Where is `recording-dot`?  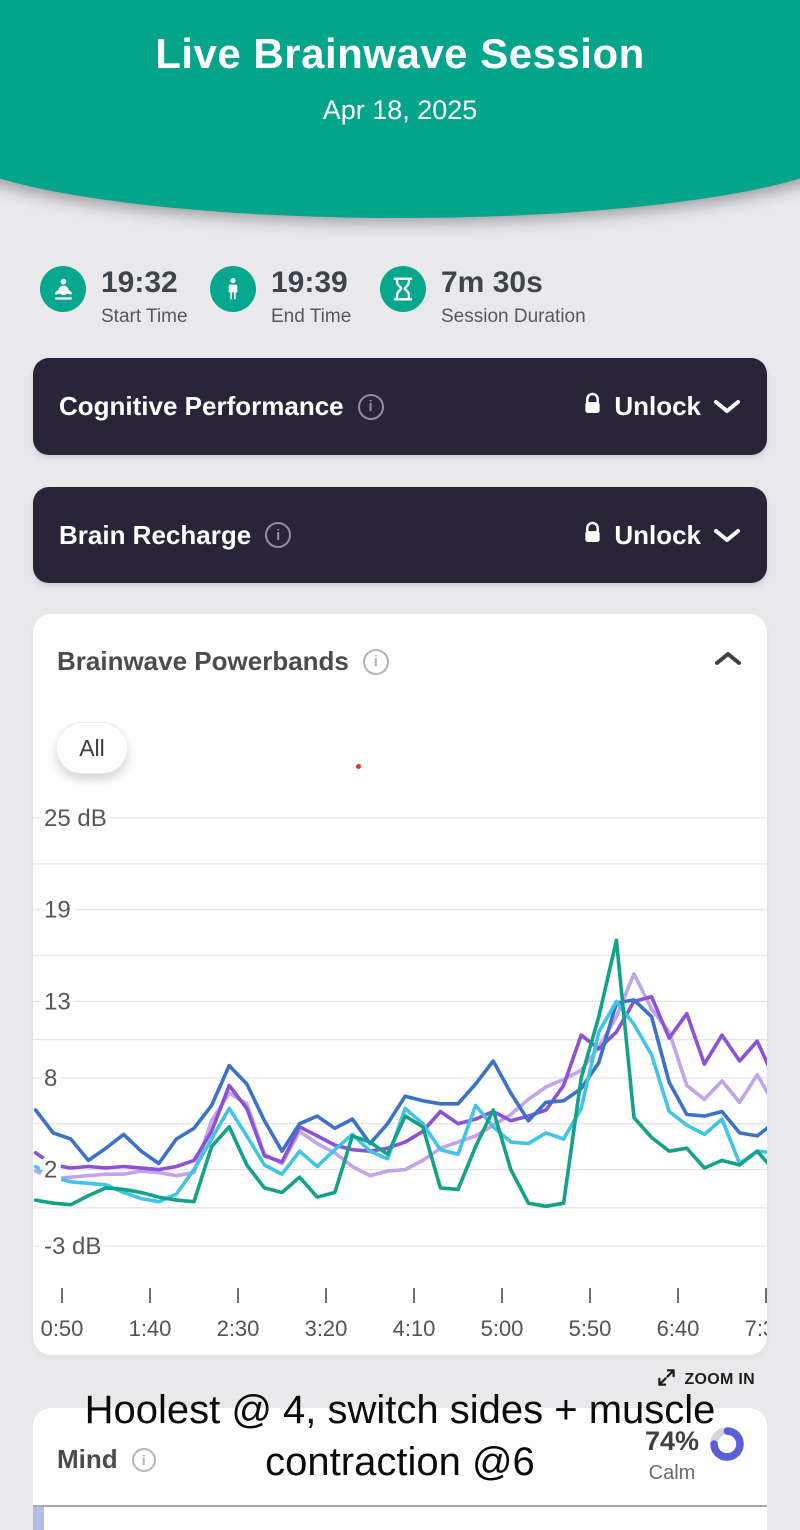 recording-dot is located at coordinates (358, 766).